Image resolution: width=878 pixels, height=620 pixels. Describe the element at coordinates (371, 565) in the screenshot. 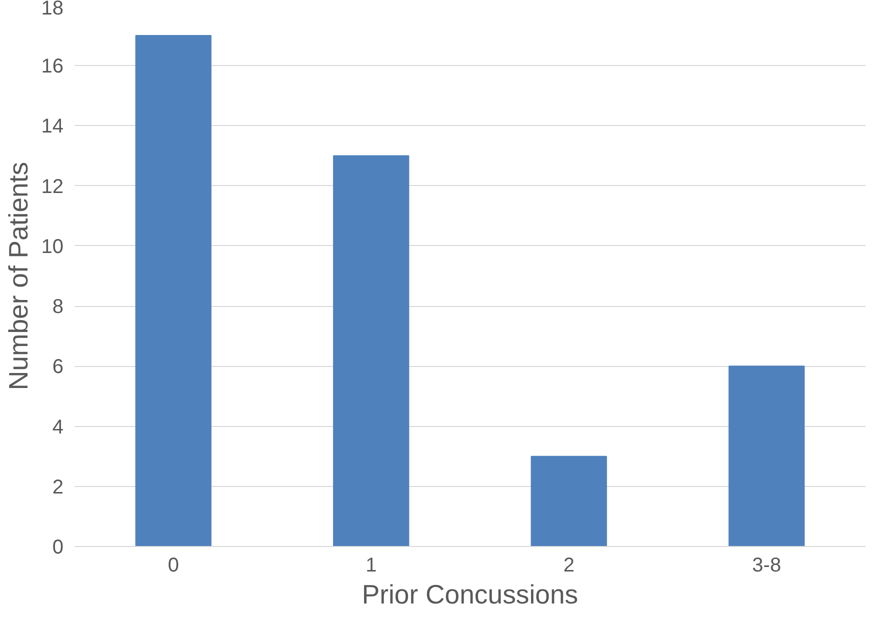

I see `x-tick-label: 1` at that location.